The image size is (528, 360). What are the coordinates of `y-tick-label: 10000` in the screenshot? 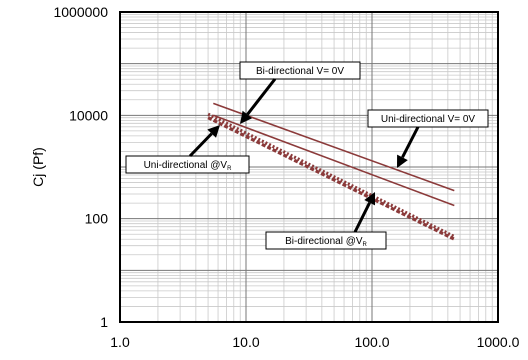 It's located at (88, 115).